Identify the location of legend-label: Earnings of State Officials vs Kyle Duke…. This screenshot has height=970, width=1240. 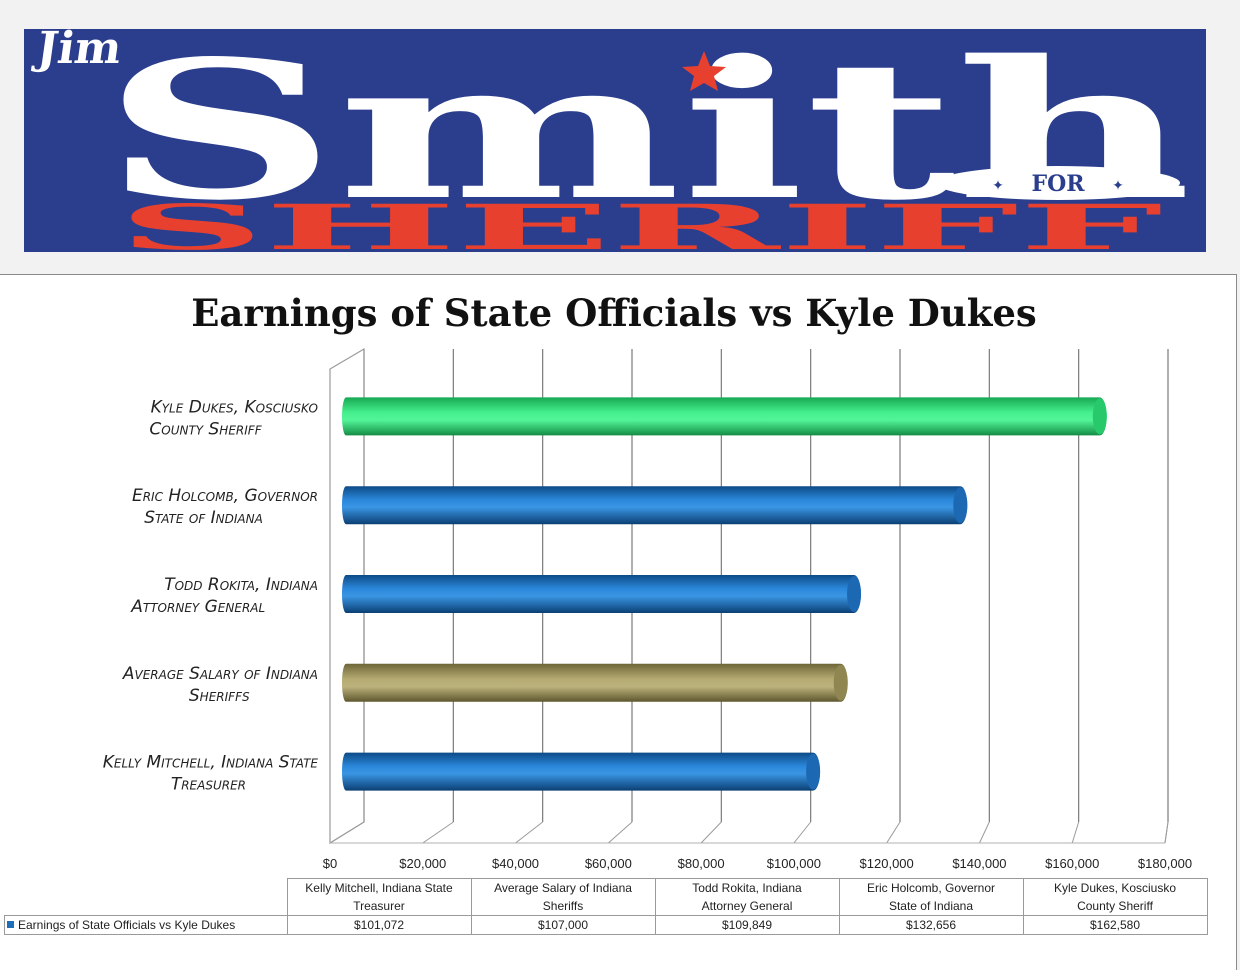
(127, 925).